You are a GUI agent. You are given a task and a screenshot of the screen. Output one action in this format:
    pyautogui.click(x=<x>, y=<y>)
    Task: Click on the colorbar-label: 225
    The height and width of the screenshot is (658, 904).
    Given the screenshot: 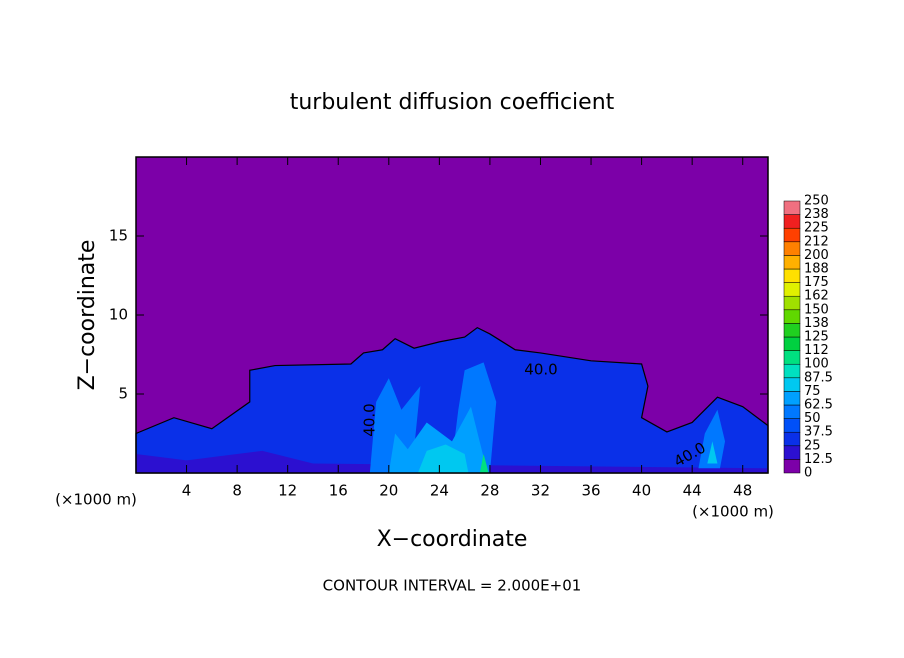 What is the action you would take?
    pyautogui.click(x=816, y=228)
    